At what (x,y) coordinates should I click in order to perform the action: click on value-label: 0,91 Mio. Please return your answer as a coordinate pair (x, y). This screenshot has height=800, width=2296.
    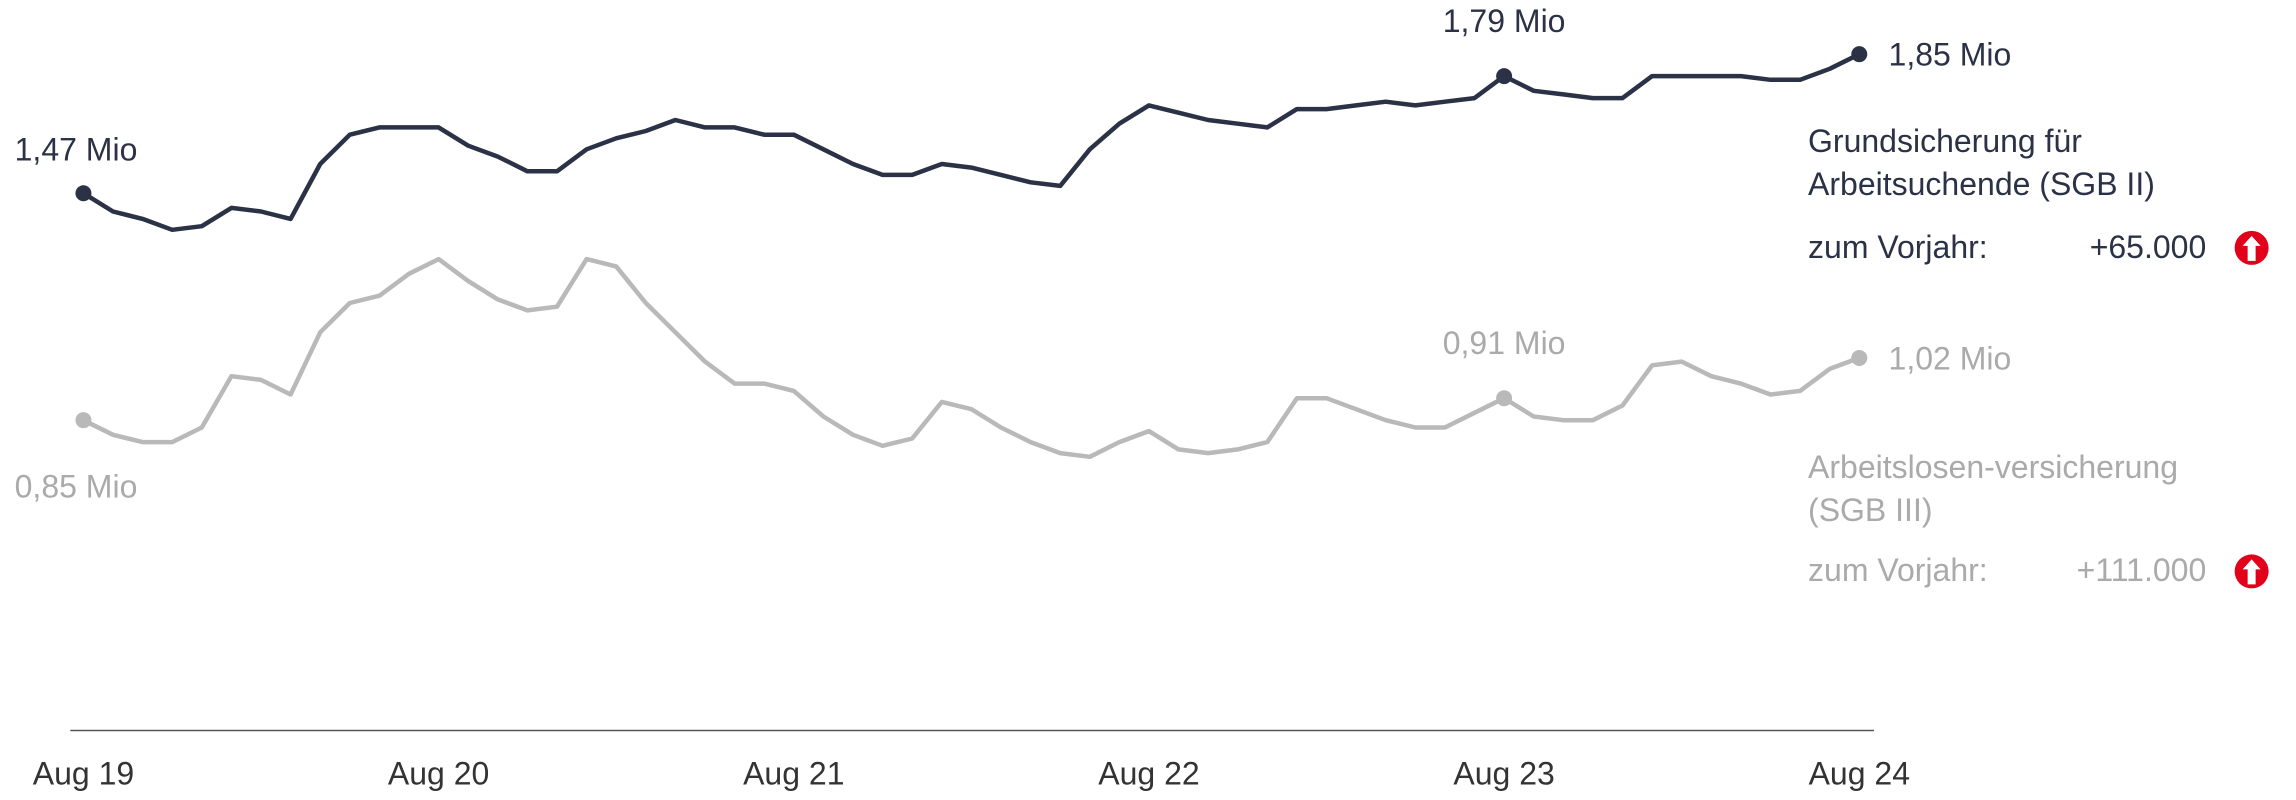
    Looking at the image, I should click on (1504, 343).